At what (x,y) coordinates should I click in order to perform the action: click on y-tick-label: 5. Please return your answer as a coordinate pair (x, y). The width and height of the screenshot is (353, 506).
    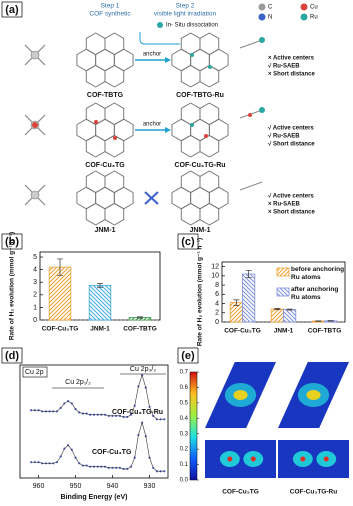
    Looking at the image, I should click on (35, 257).